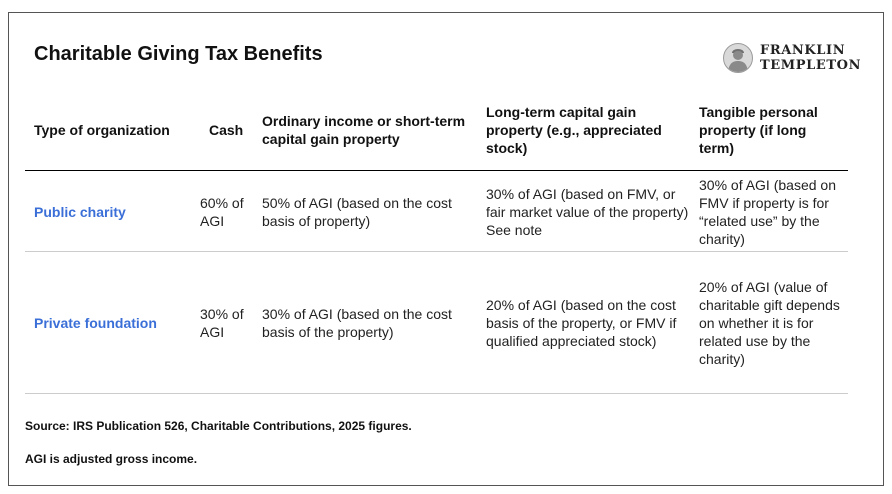  What do you see at coordinates (436, 251) in the screenshot?
I see `row-divider` at bounding box center [436, 251].